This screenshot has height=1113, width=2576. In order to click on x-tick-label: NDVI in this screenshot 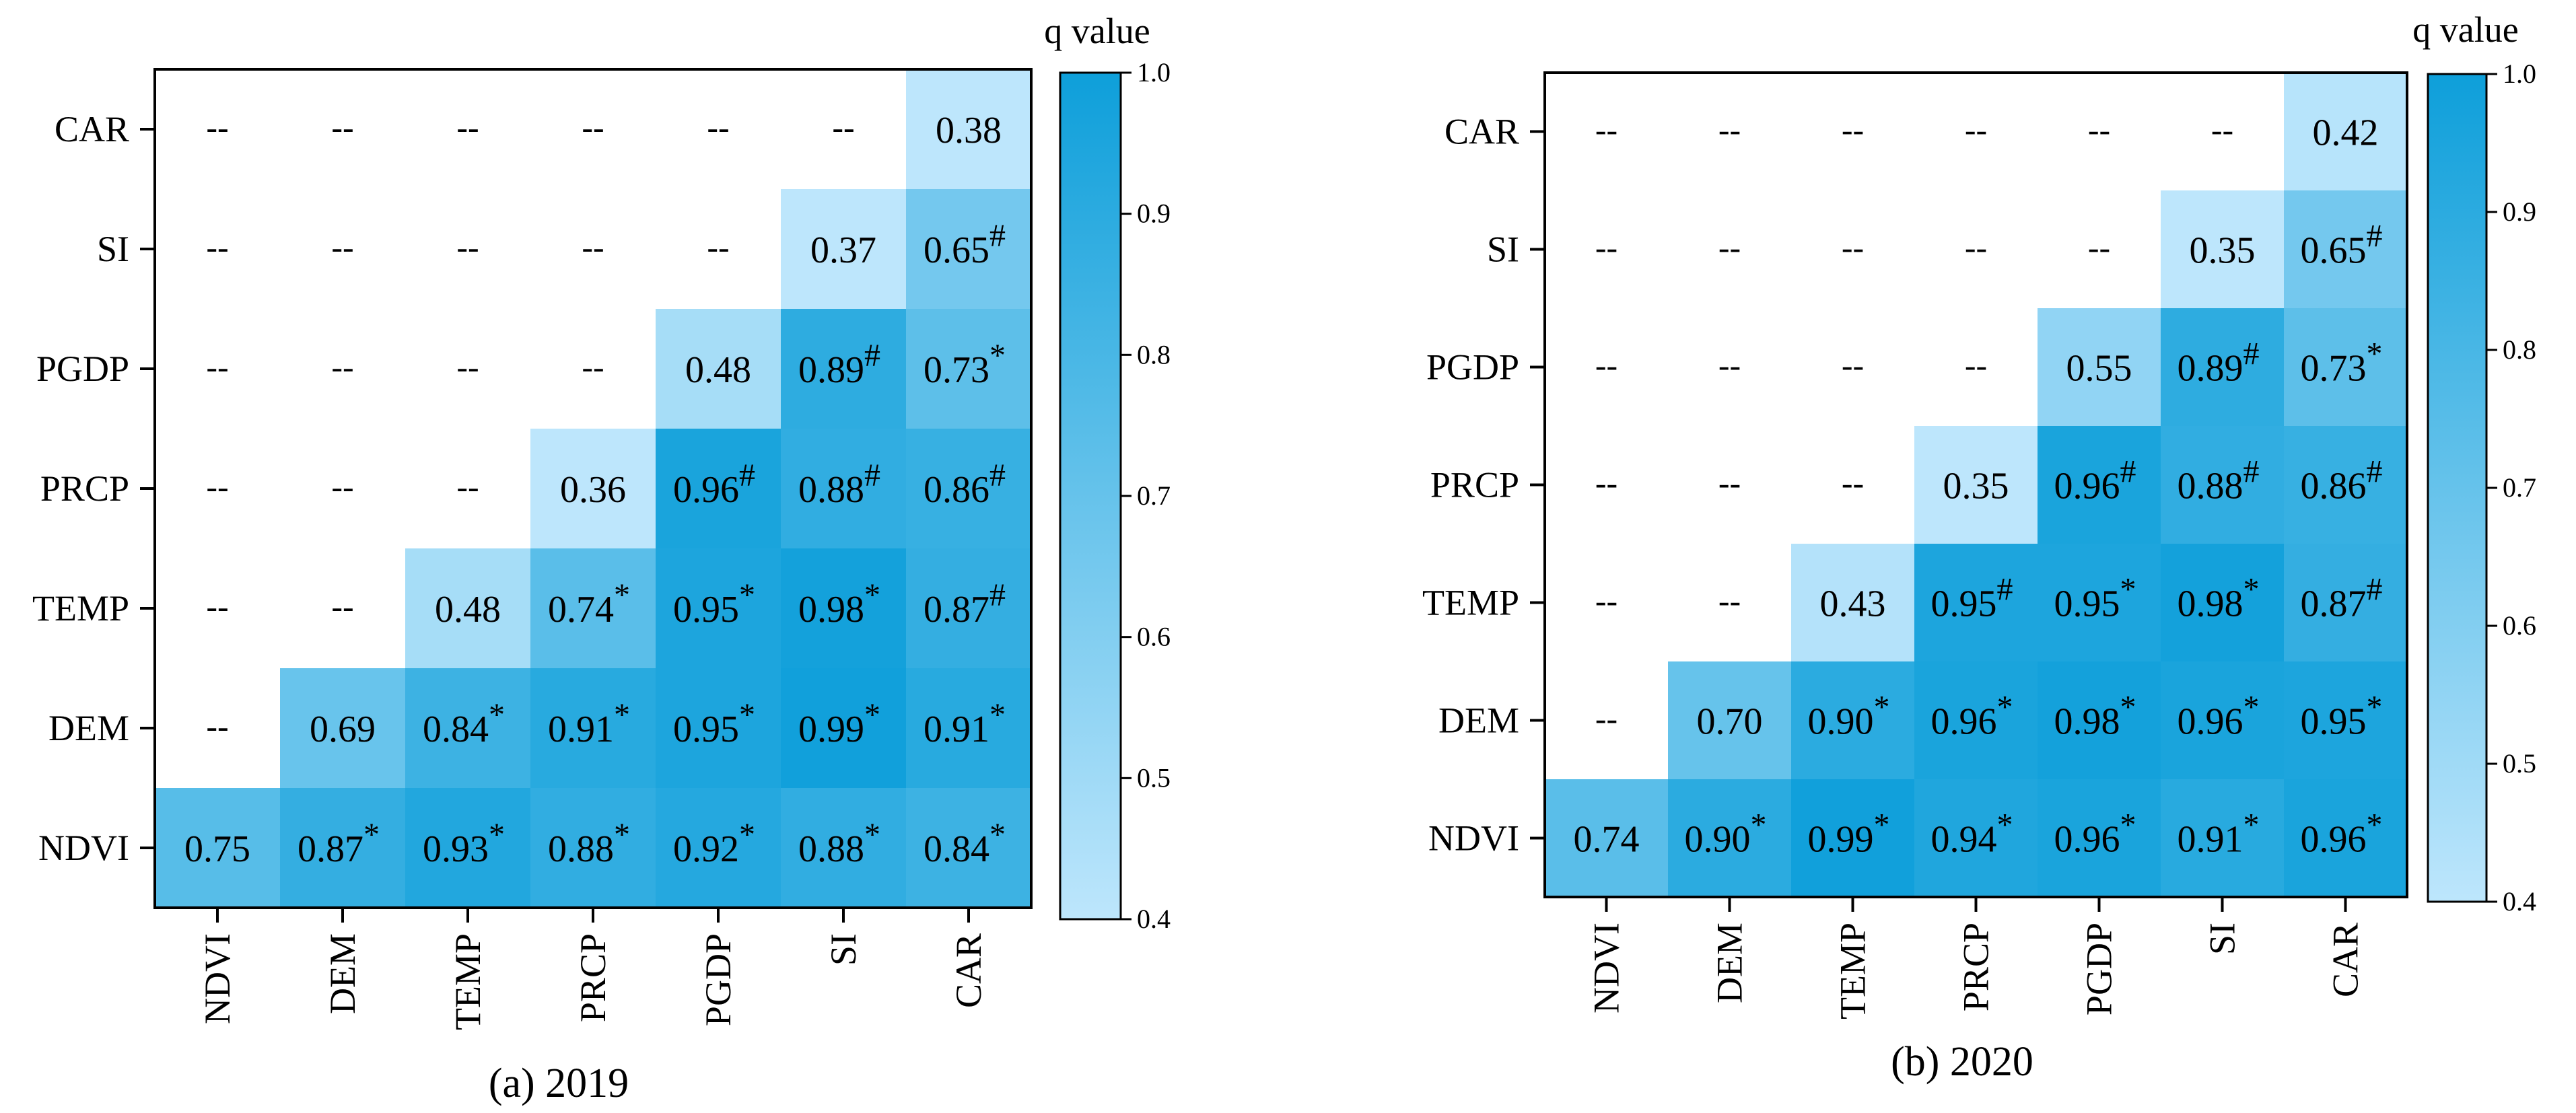, I will do `click(217, 979)`.